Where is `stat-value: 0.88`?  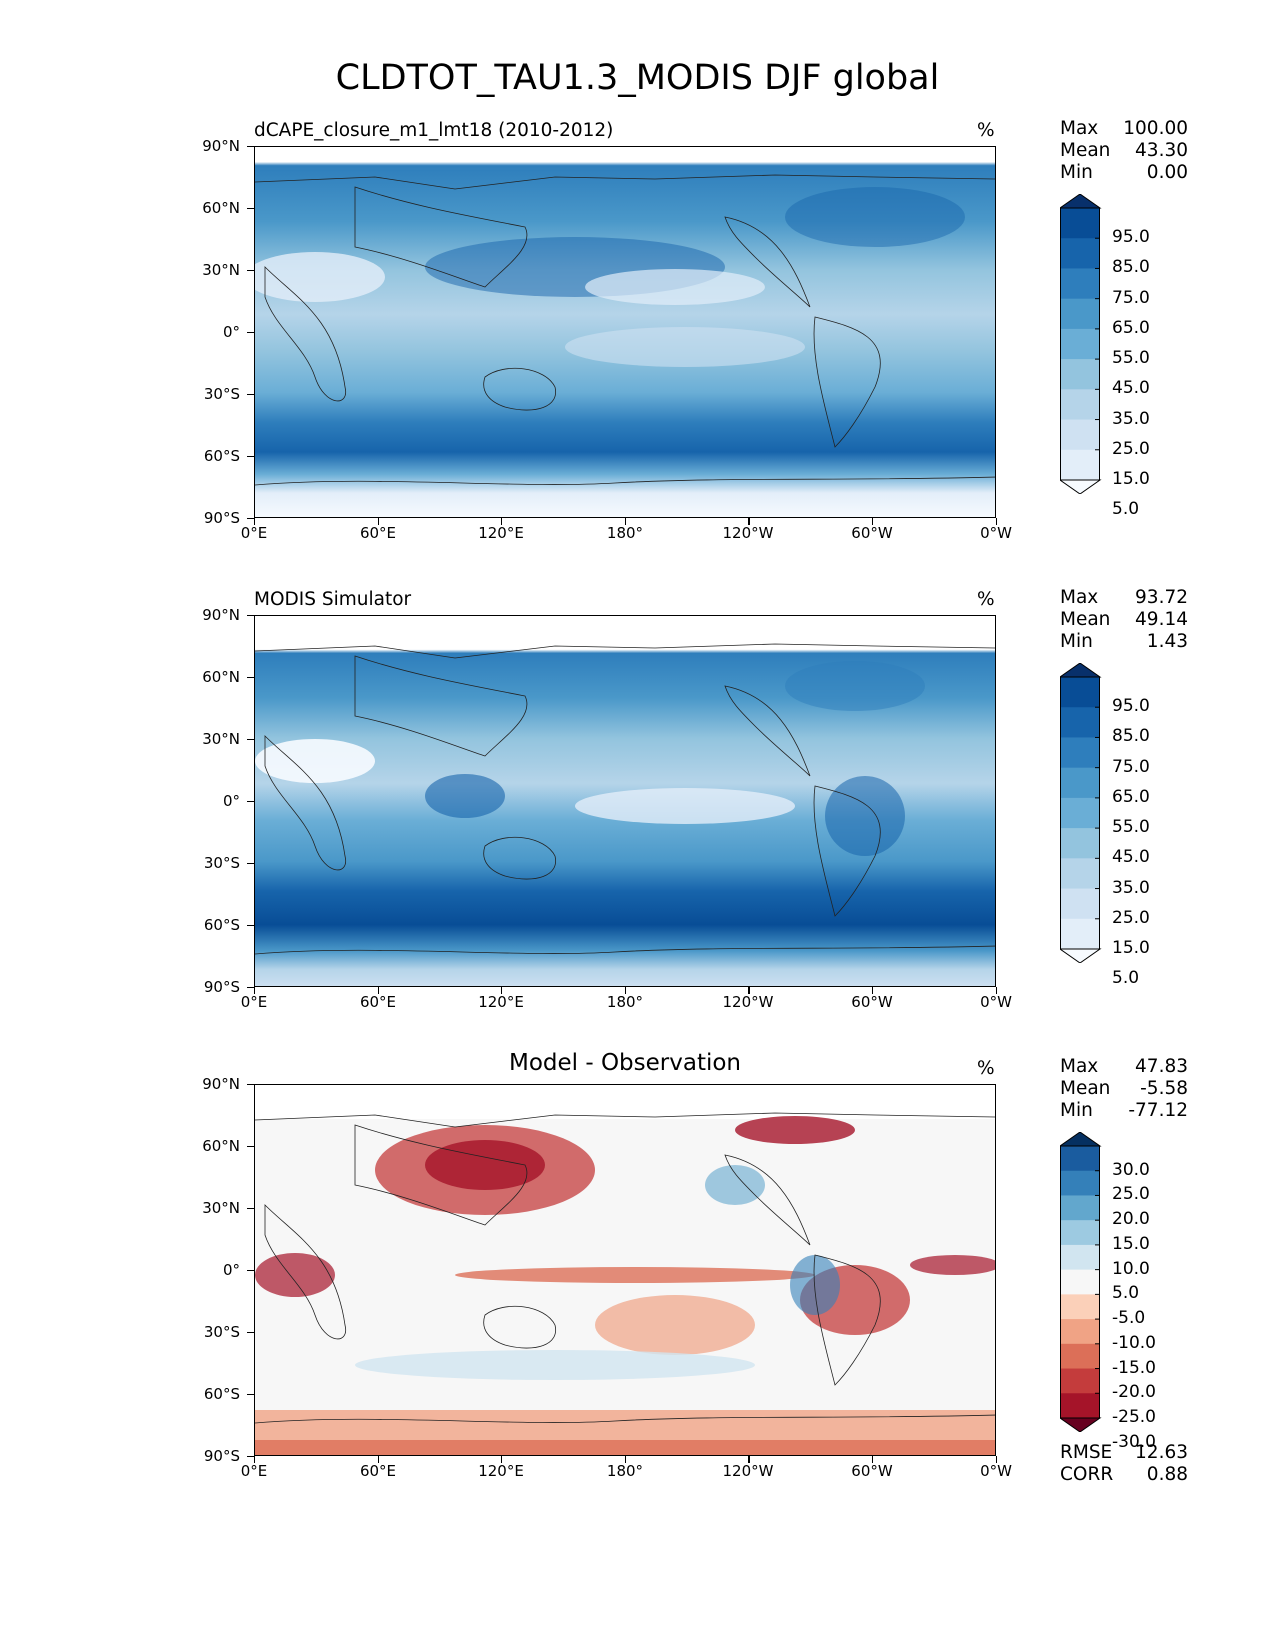 stat-value: 0.88 is located at coordinates (1167, 1474).